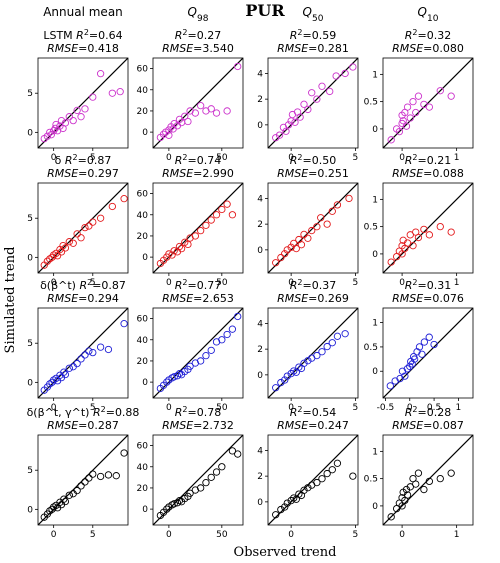 The width and height of the screenshot is (500, 563). I want to click on y-tick-label: 20, so click(143, 362).